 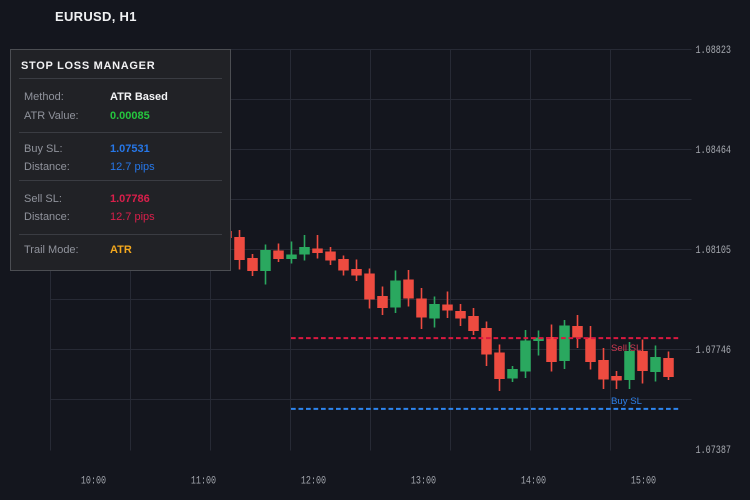 I want to click on svg-text: Buy SL, so click(x=627, y=401).